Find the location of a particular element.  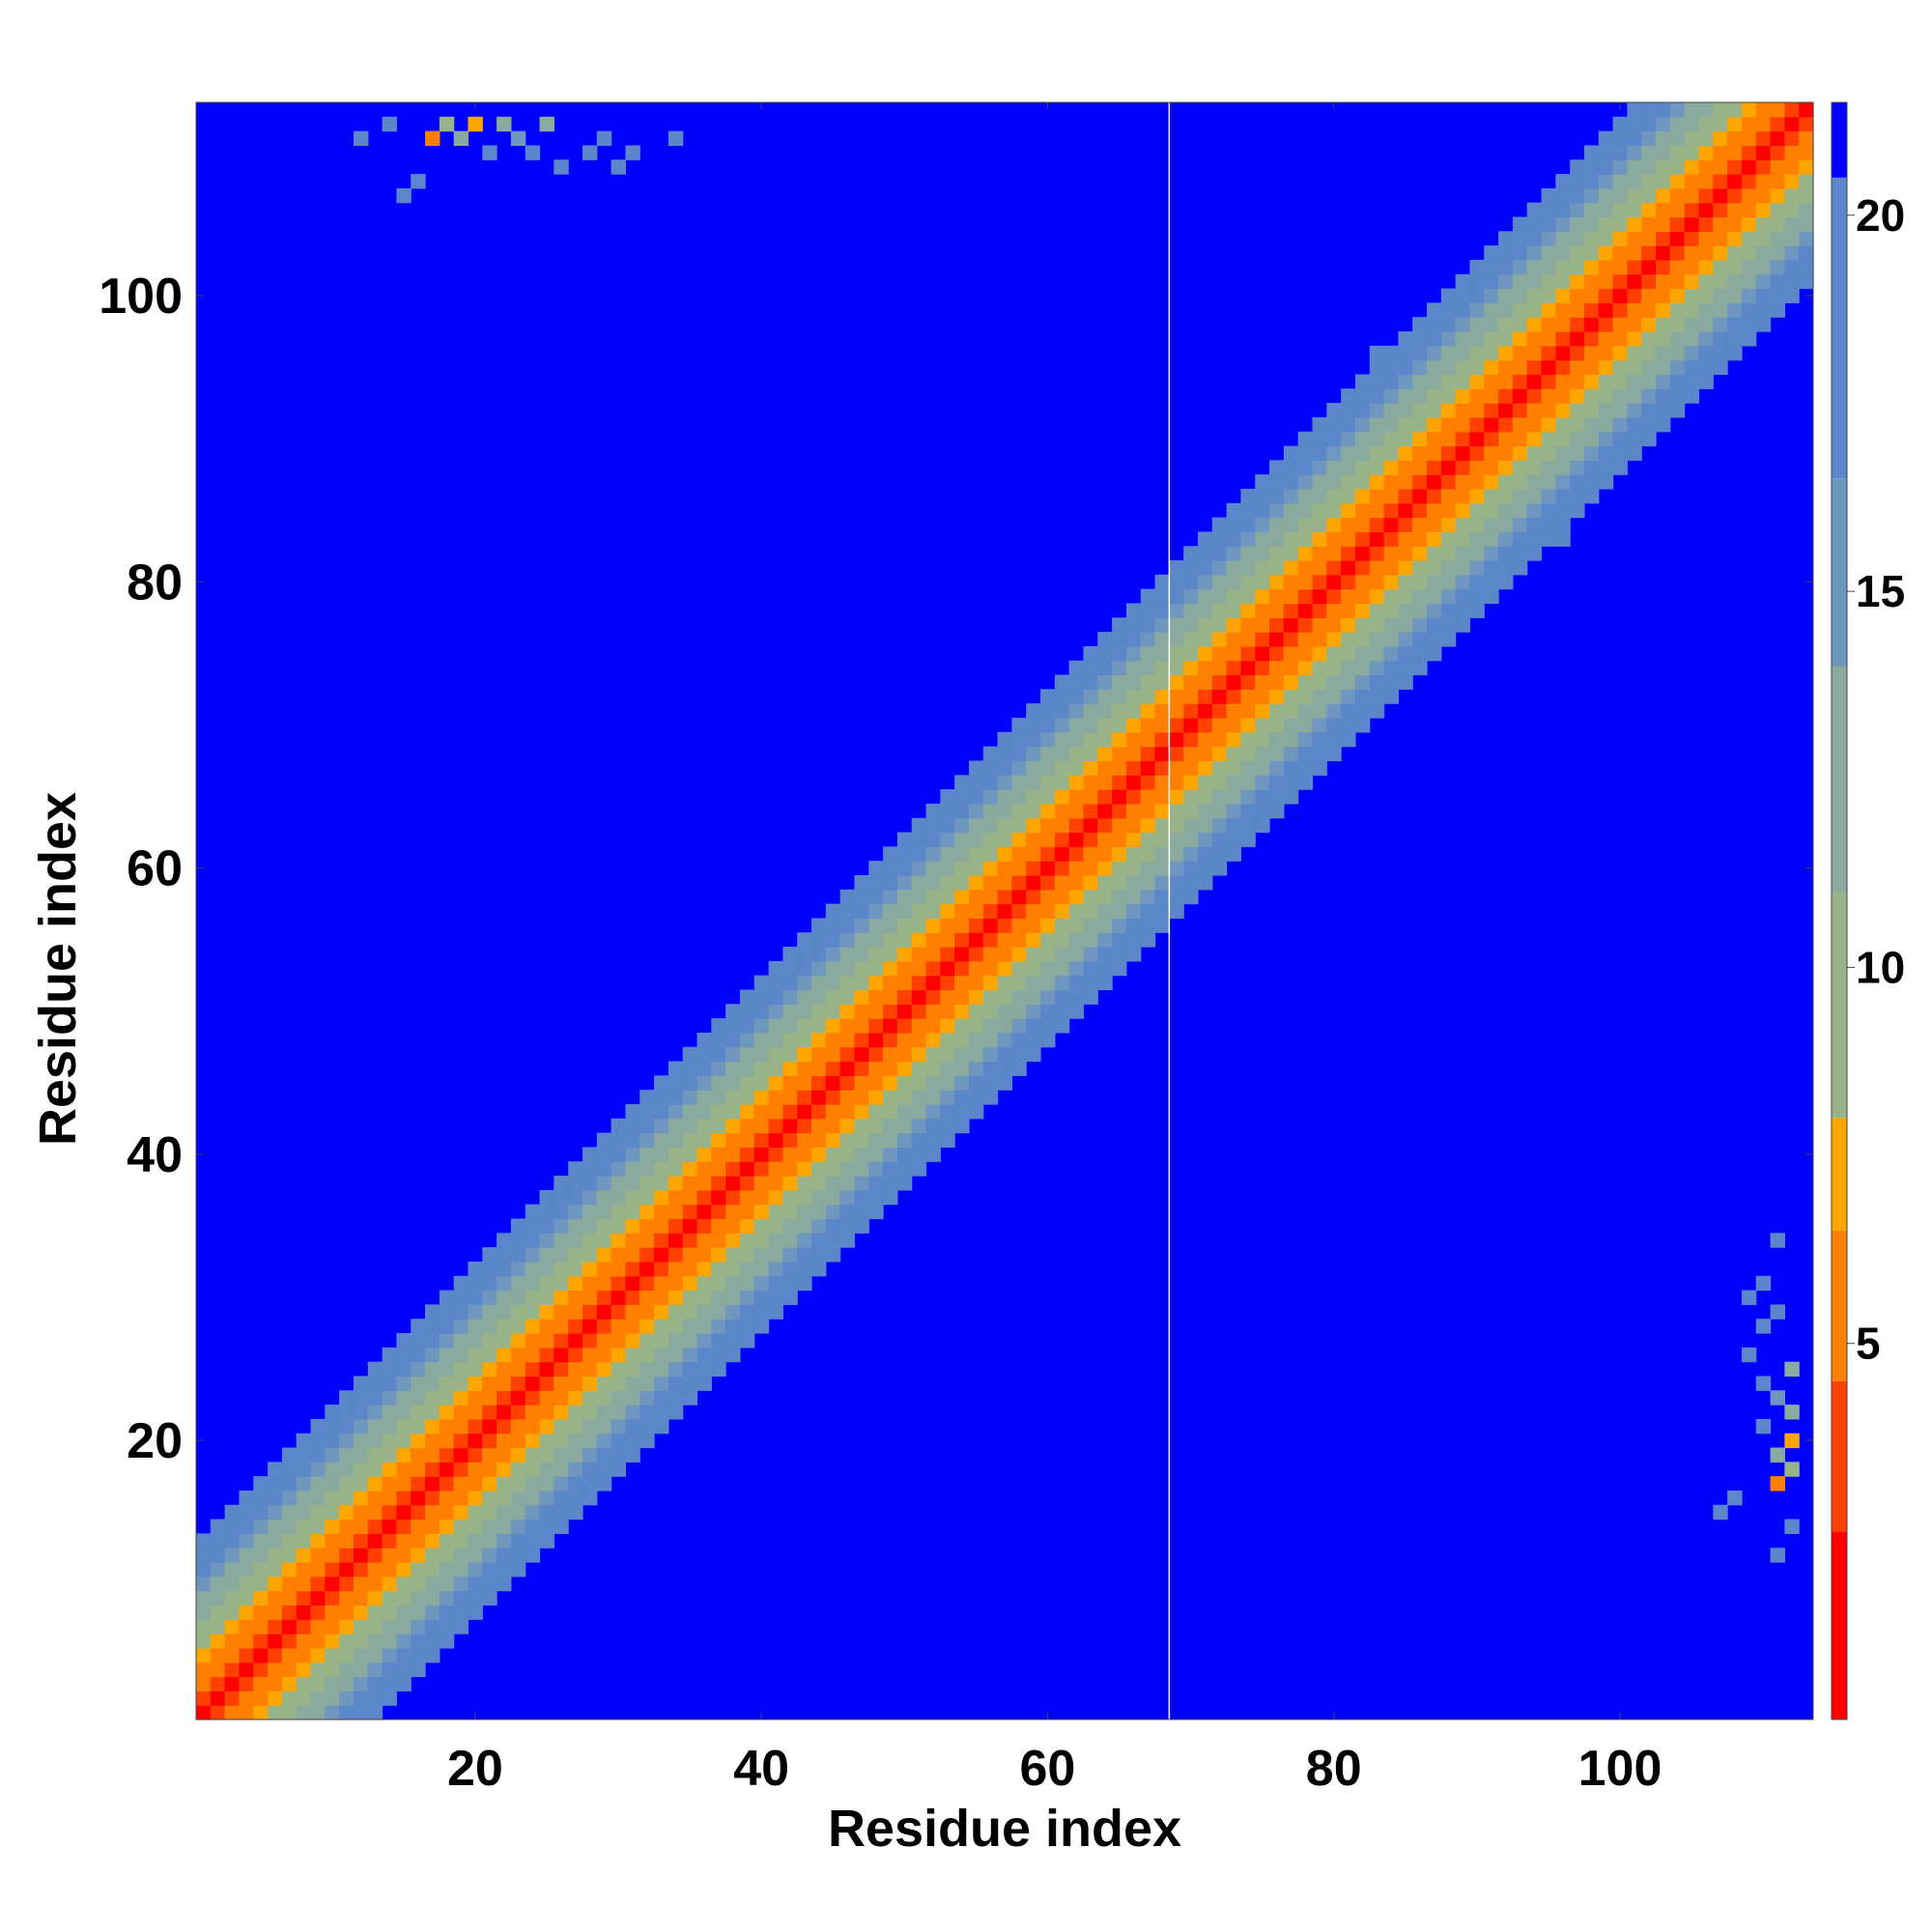

colorbar-segment is located at coordinates (1839, 1625).